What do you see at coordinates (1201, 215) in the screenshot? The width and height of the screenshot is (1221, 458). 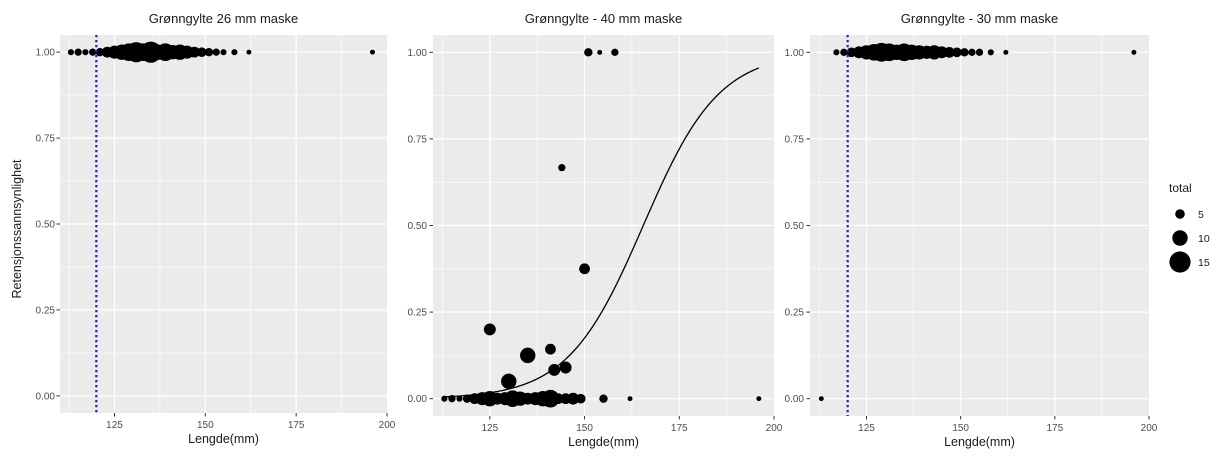 I see `legend-key-label: 5` at bounding box center [1201, 215].